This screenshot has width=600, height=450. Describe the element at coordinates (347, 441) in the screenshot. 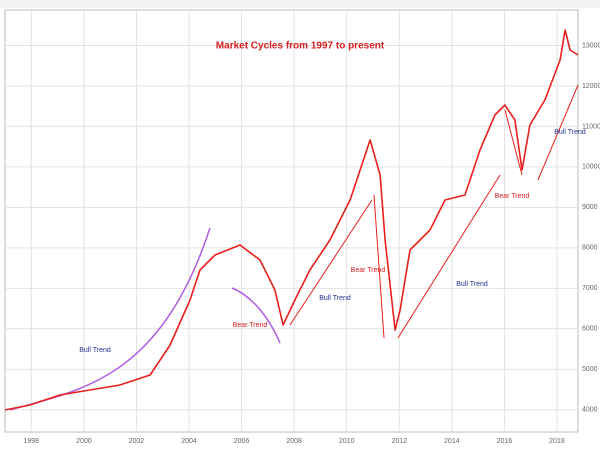

I see `x-tick-label: 2010` at that location.